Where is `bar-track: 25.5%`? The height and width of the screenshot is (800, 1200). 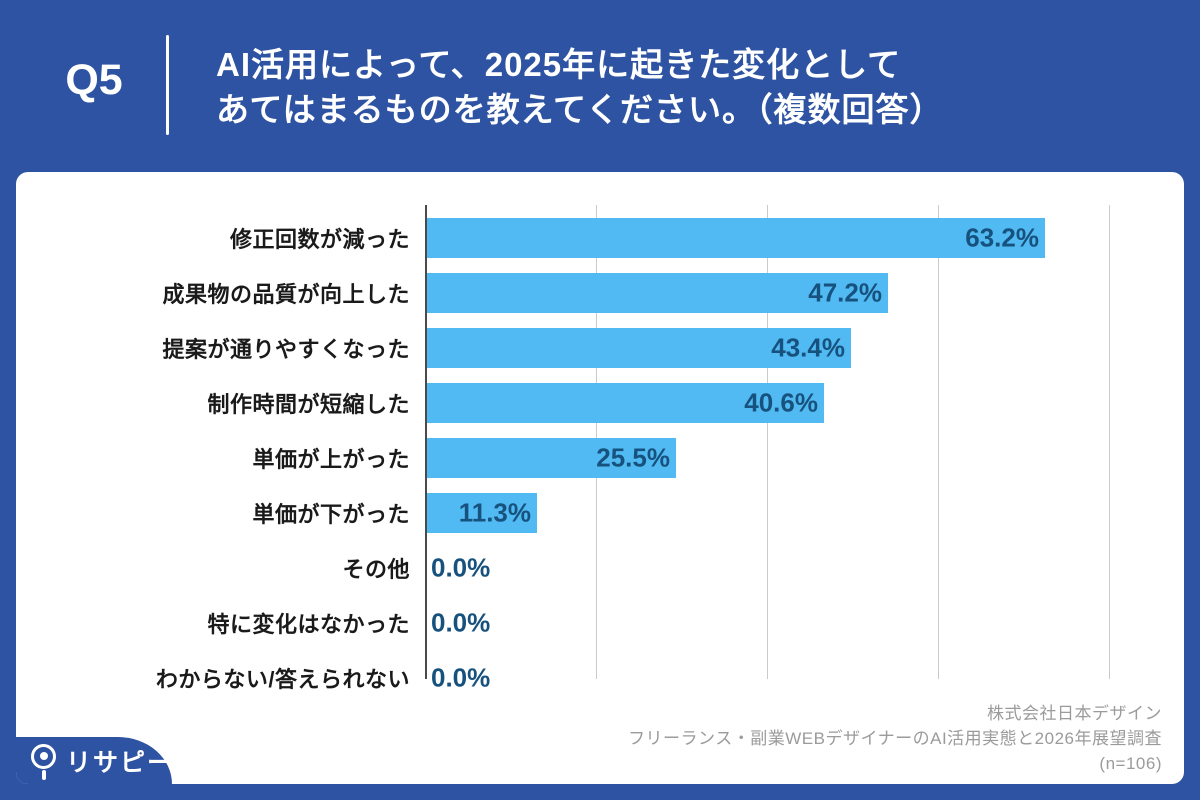 bar-track: 25.5% is located at coordinates (804, 457).